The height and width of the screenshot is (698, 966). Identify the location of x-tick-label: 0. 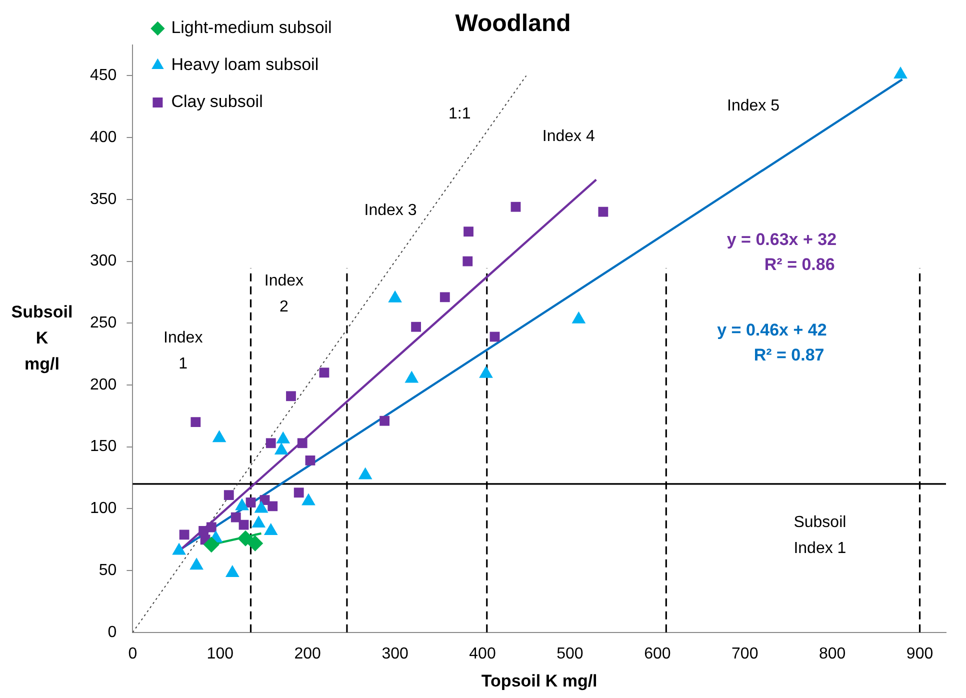
(133, 653).